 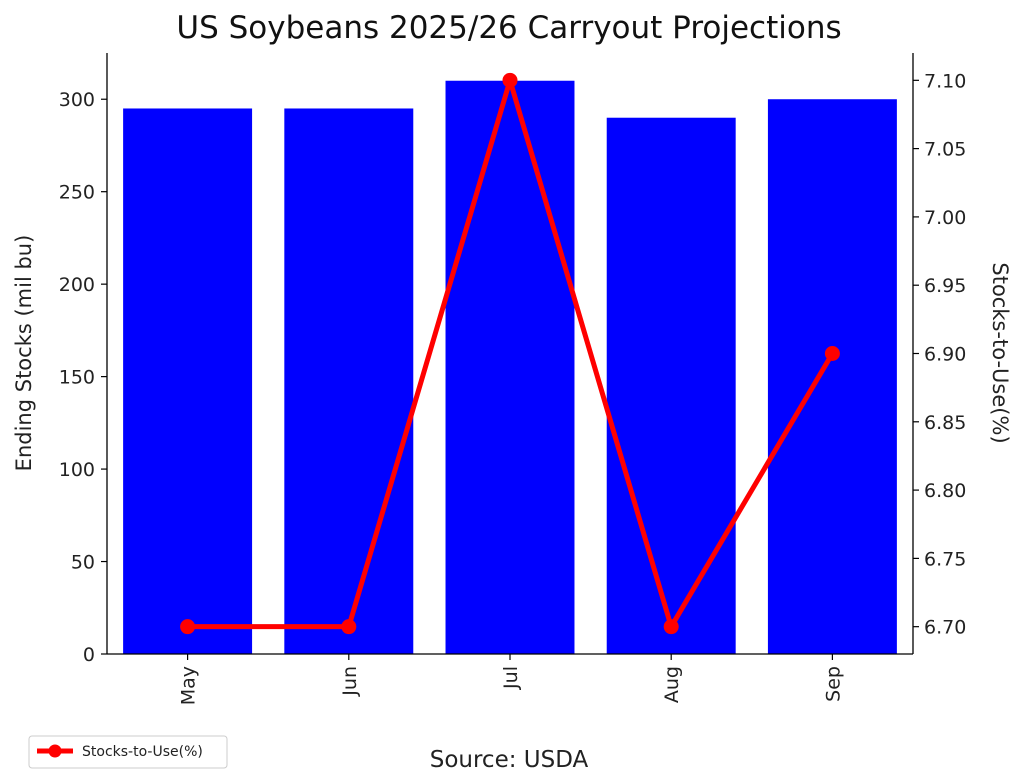 I want to click on left-tick-label: 100, so click(x=77, y=470).